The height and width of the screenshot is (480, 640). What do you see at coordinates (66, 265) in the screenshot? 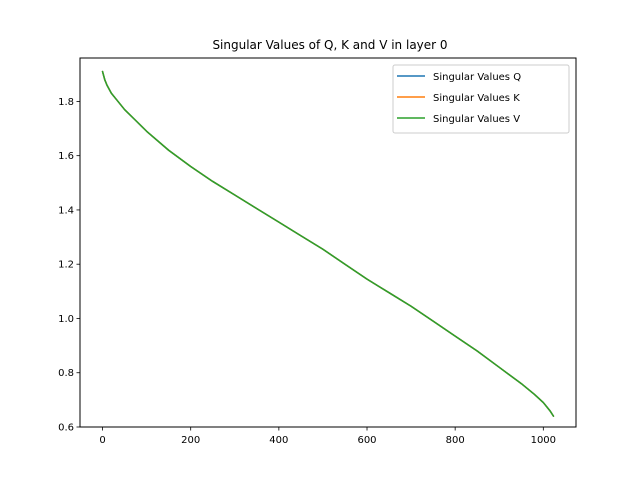
I see `y-tick-label: 1.2` at bounding box center [66, 265].